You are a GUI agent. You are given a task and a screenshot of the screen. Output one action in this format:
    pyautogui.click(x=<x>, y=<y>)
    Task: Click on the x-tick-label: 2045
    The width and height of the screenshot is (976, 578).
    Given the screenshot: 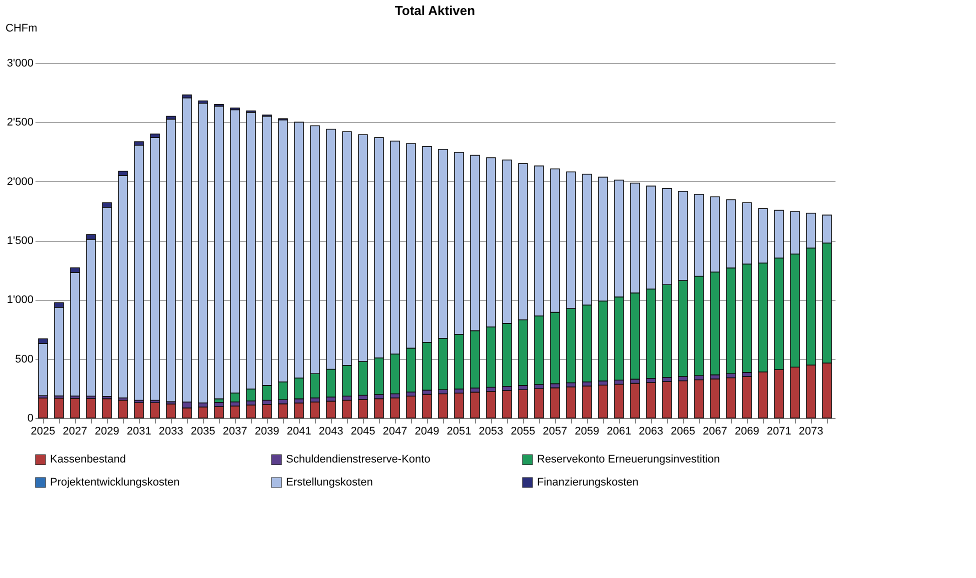 What is the action you would take?
    pyautogui.click(x=363, y=432)
    